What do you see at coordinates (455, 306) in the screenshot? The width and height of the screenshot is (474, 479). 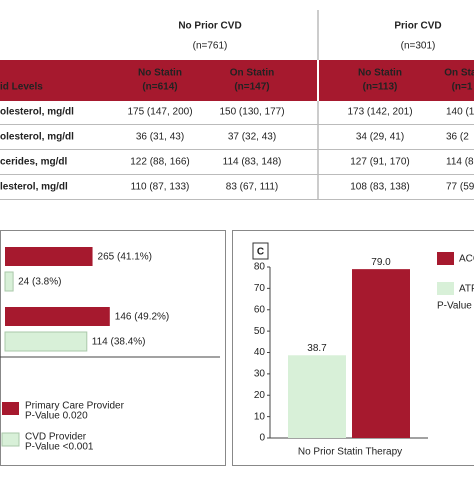 I see `legend-note: P-Value <` at bounding box center [455, 306].